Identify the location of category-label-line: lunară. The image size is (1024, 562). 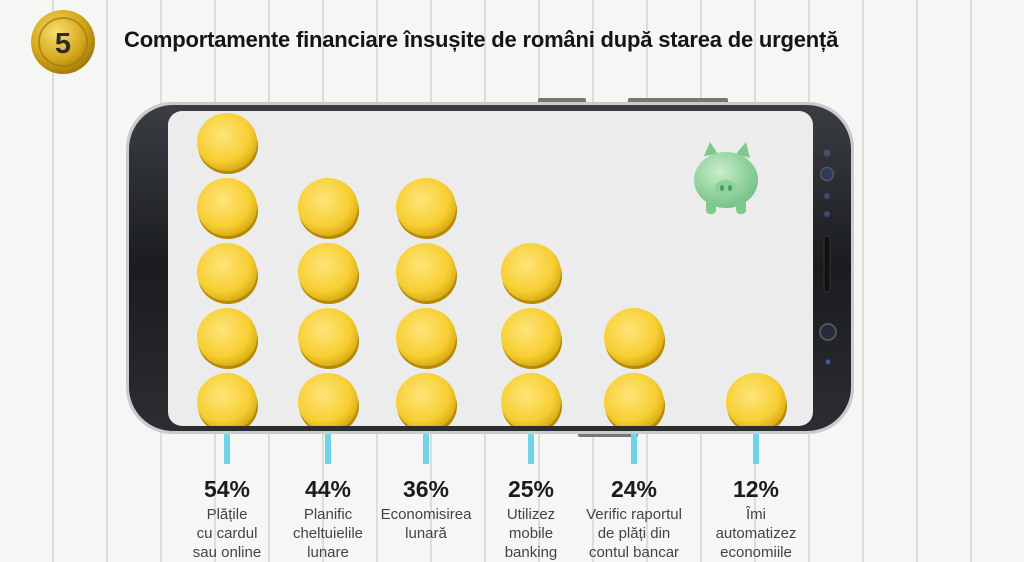
(426, 533).